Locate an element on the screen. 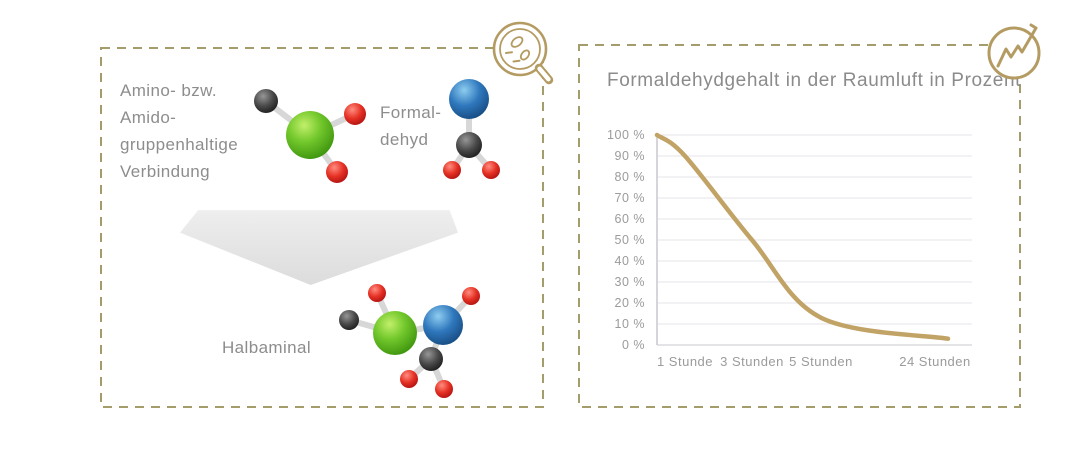  y-axis-tick-label: 30 % is located at coordinates (629, 282).